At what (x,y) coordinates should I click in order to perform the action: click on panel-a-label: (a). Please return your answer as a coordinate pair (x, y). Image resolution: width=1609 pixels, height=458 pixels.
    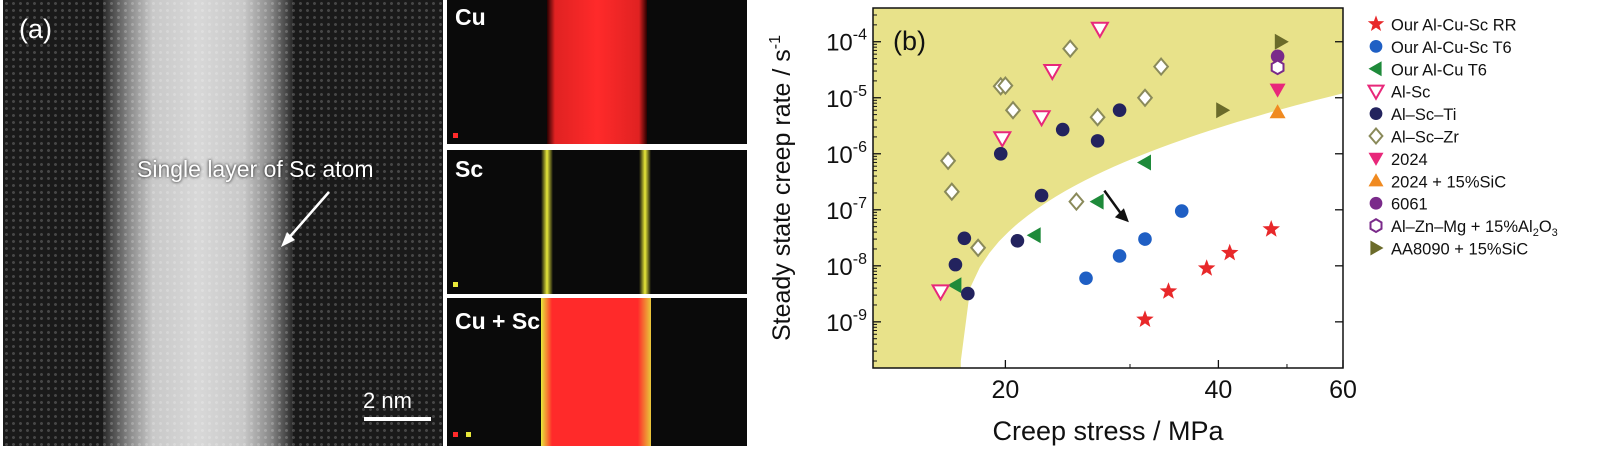
    Looking at the image, I should click on (35, 29).